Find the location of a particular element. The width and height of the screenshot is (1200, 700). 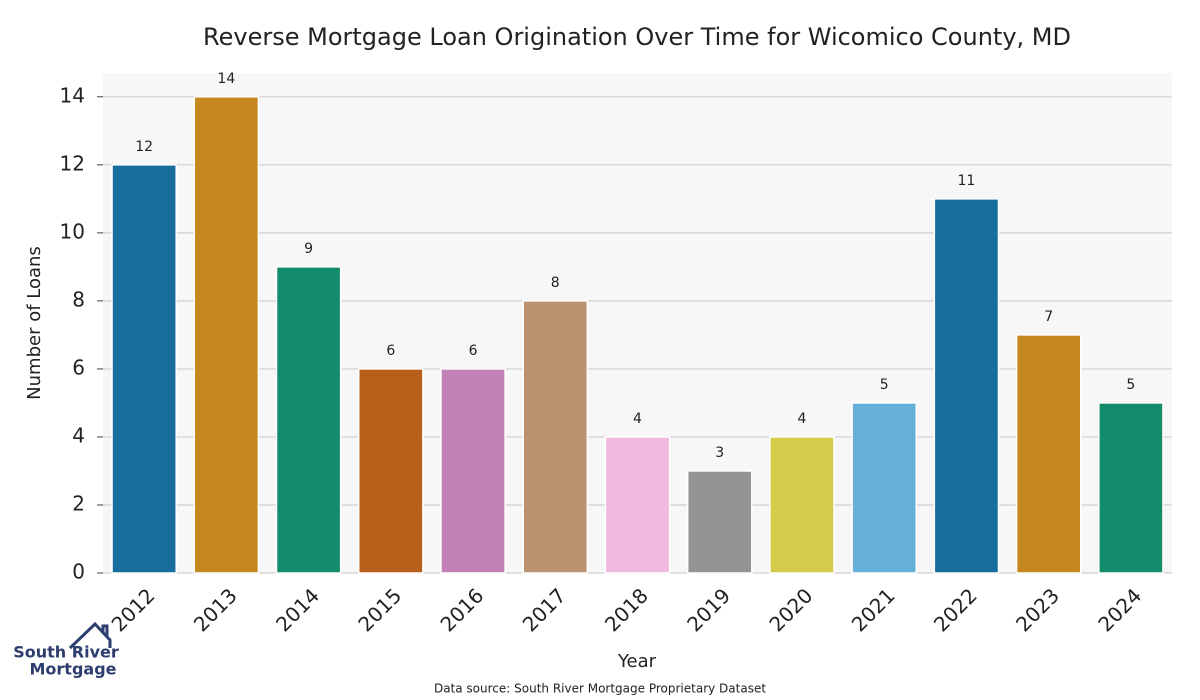

value-label: 11 is located at coordinates (967, 181).